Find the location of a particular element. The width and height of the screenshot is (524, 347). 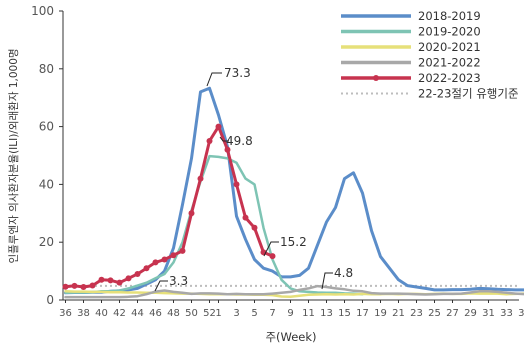

x-tick-label: 44 is located at coordinates (137, 313).